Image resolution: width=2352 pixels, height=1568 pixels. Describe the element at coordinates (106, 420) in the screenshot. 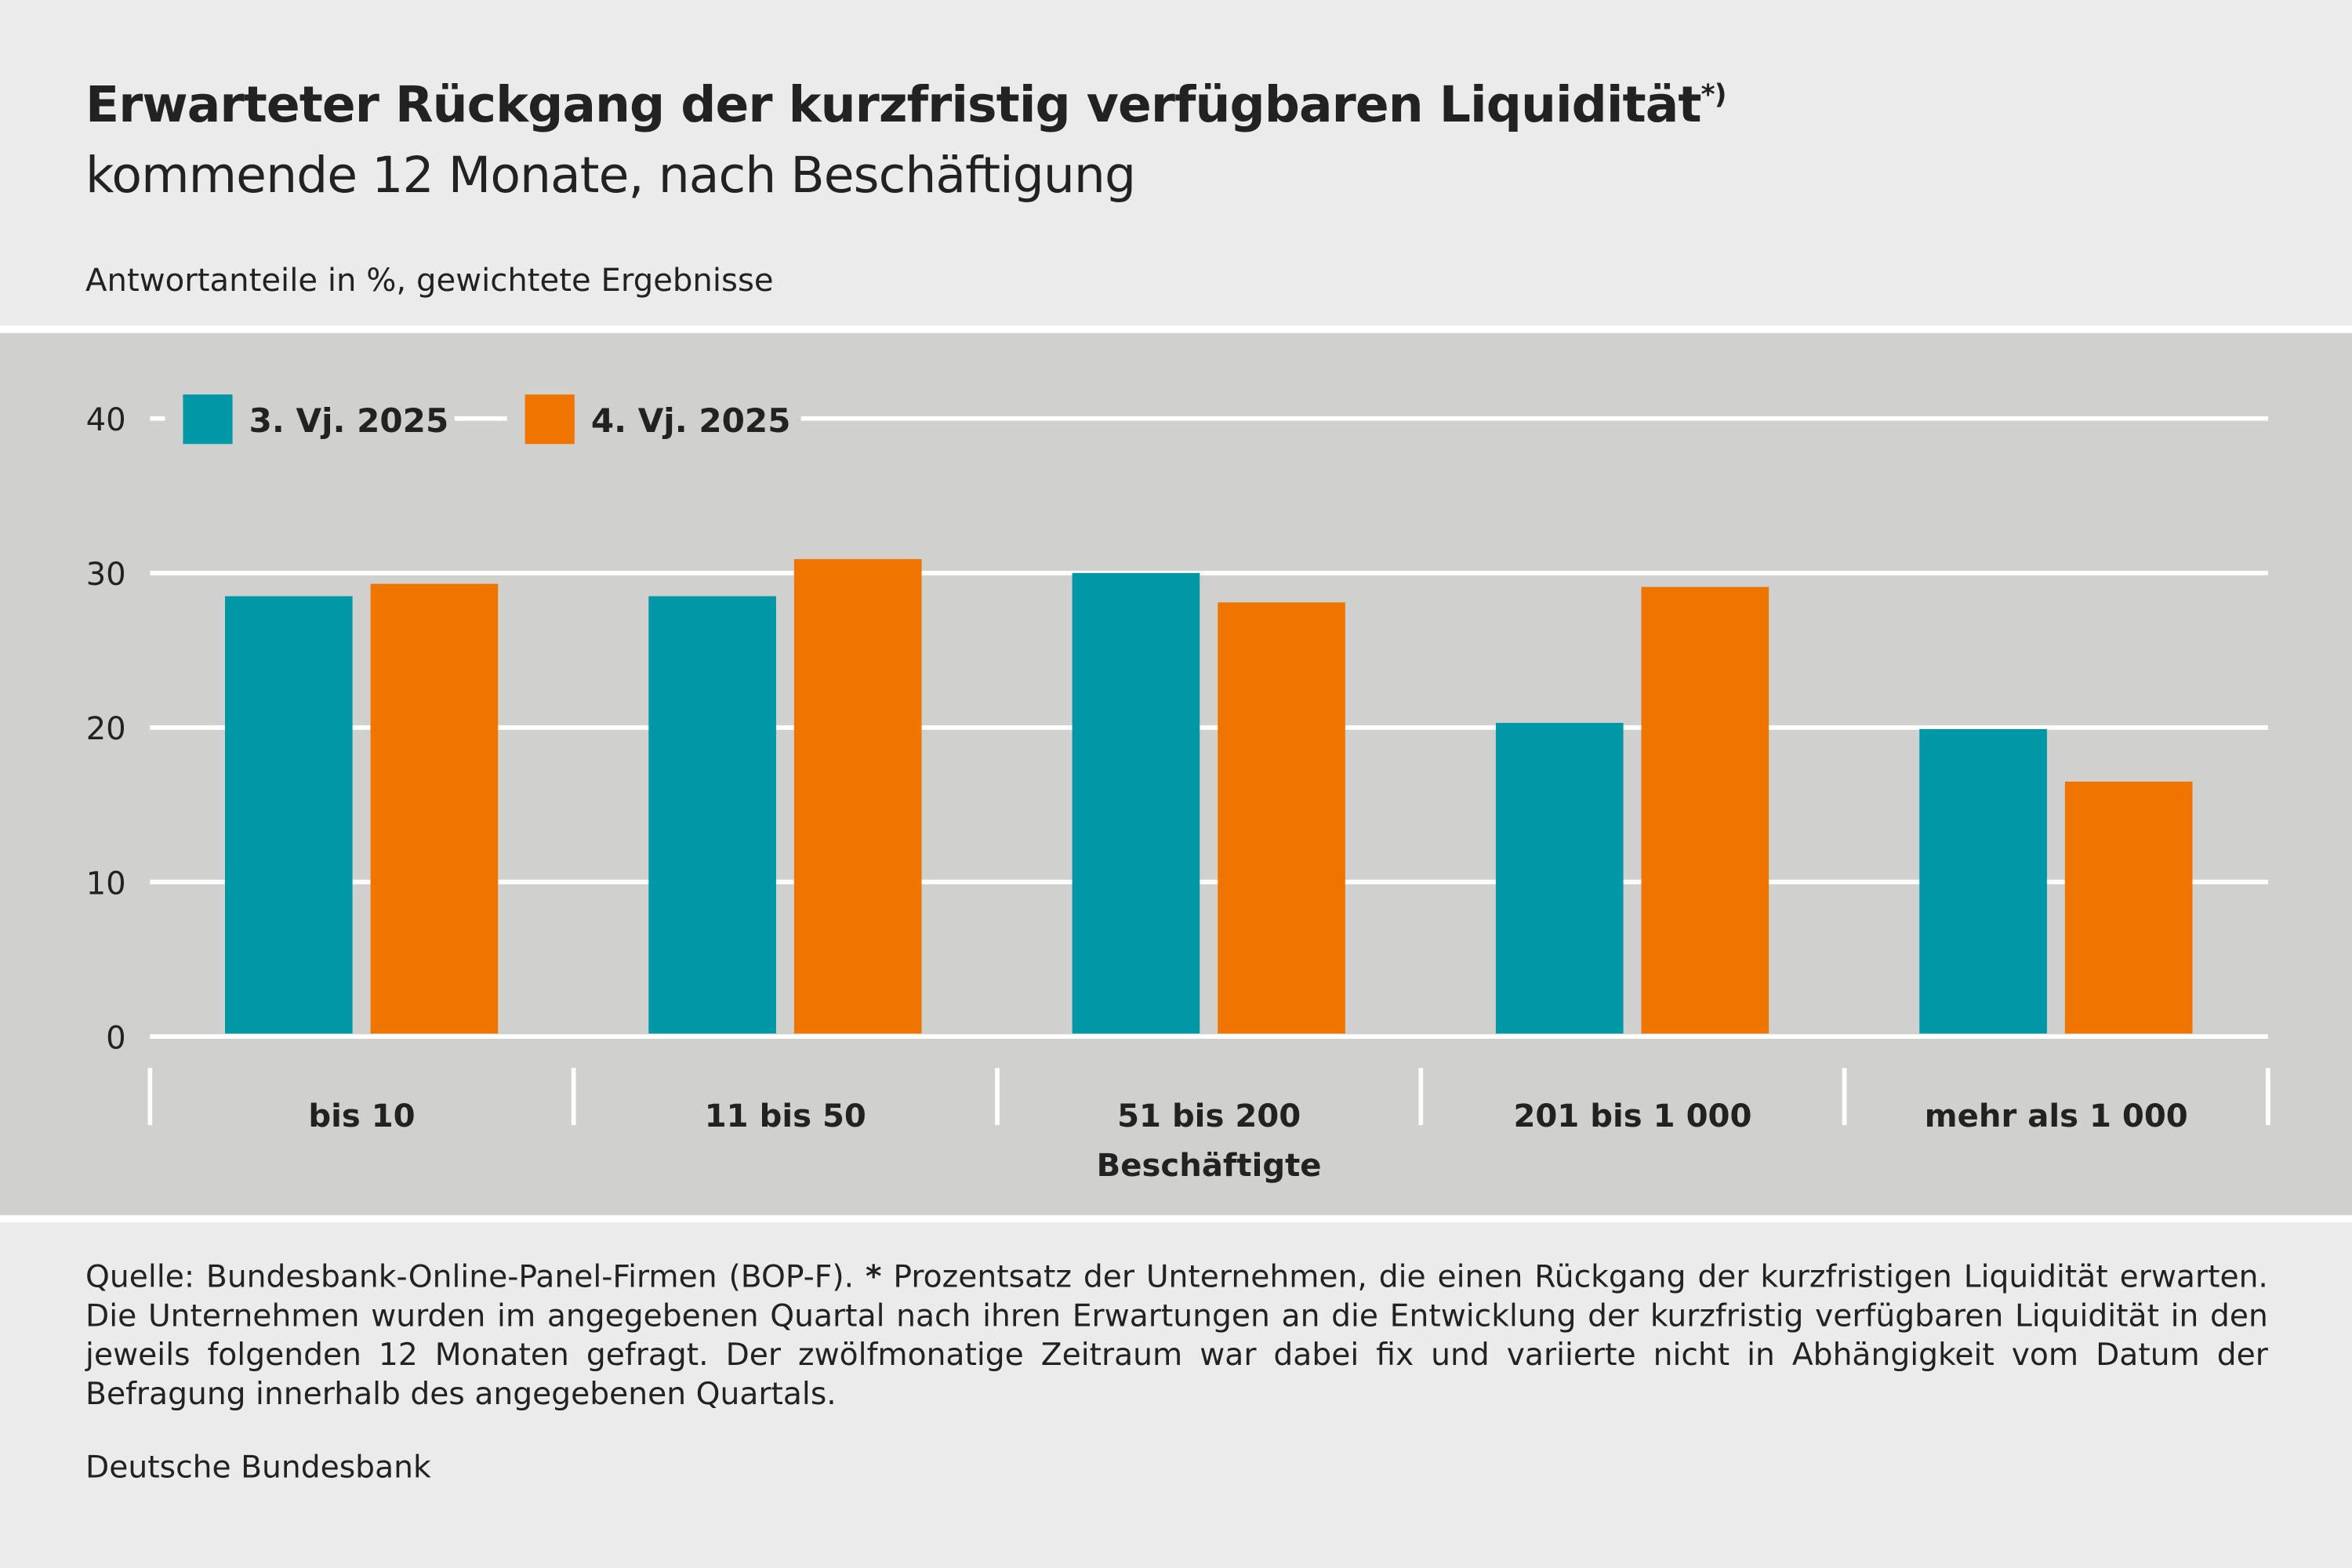

I see `y-tick-label: 40` at that location.